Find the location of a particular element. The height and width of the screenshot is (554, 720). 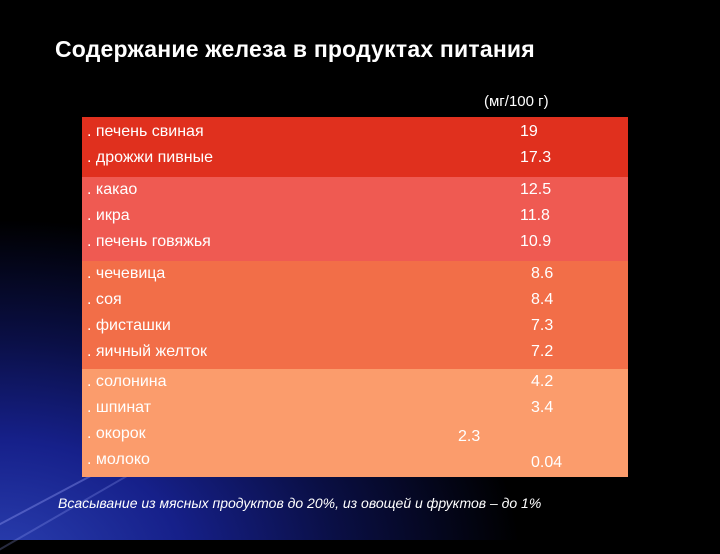

iron-value: 17.3 is located at coordinates (536, 157).